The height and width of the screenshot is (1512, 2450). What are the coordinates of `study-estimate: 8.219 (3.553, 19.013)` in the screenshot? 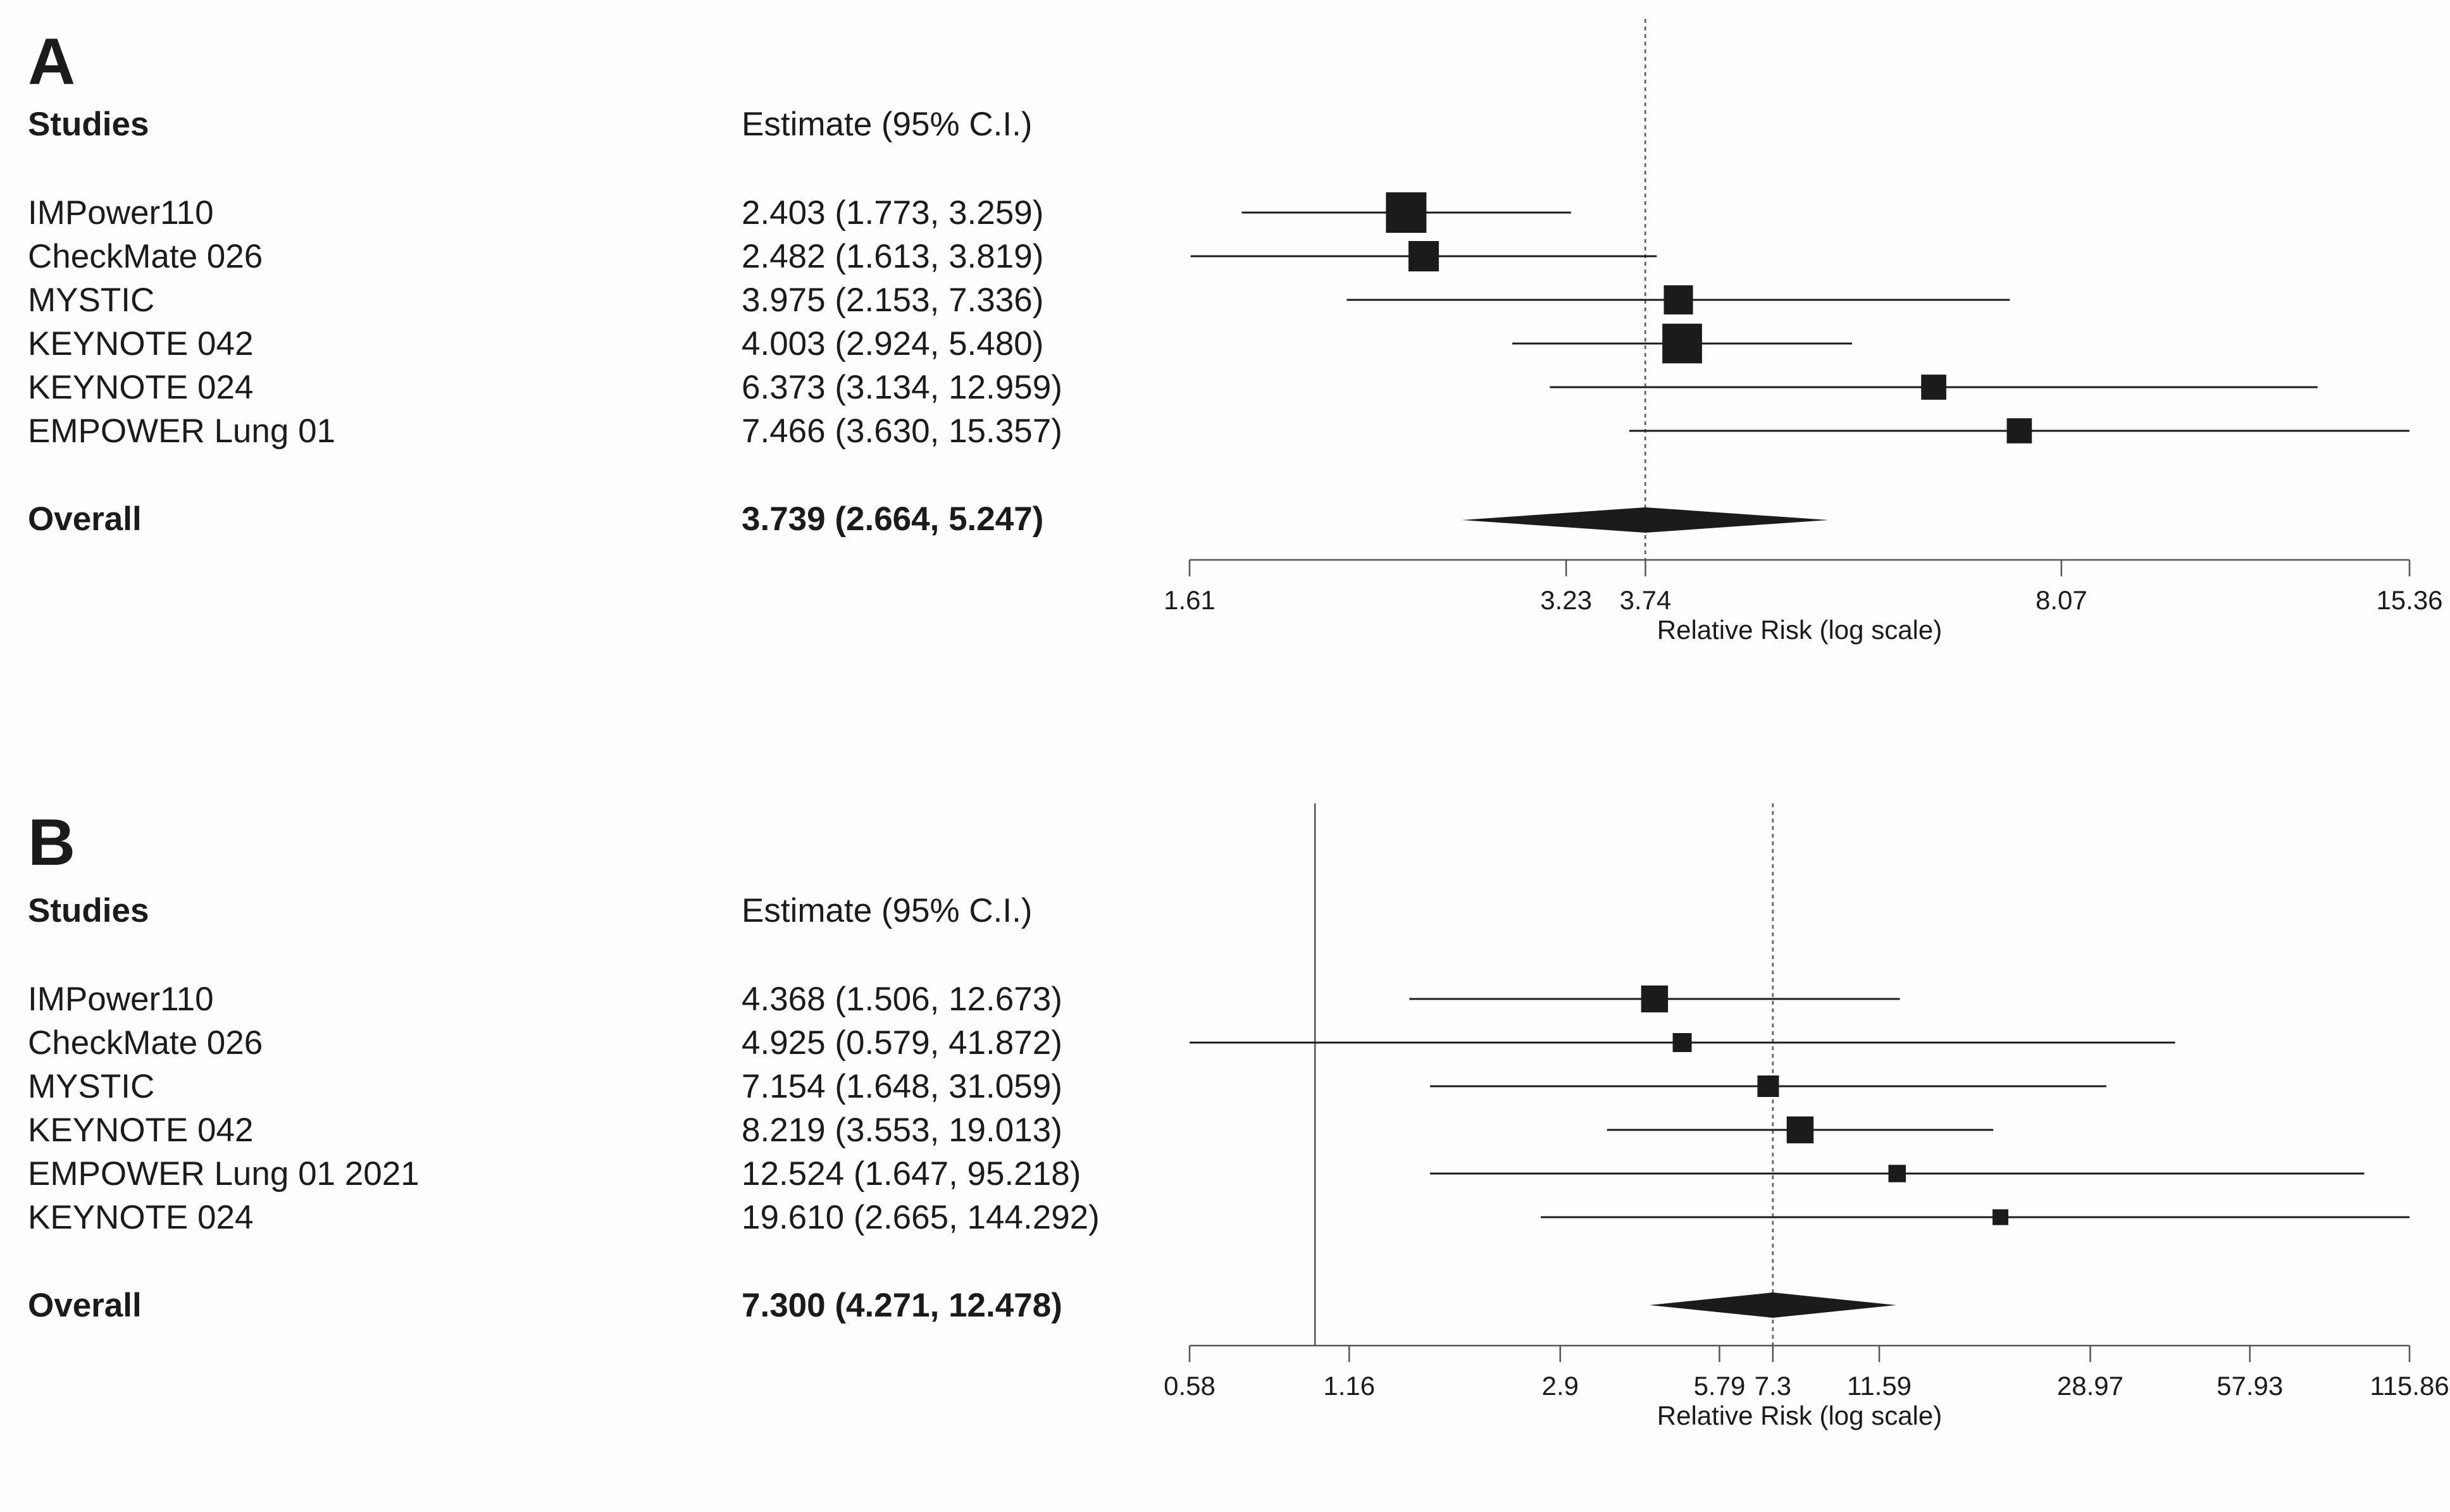 It's located at (902, 1130).